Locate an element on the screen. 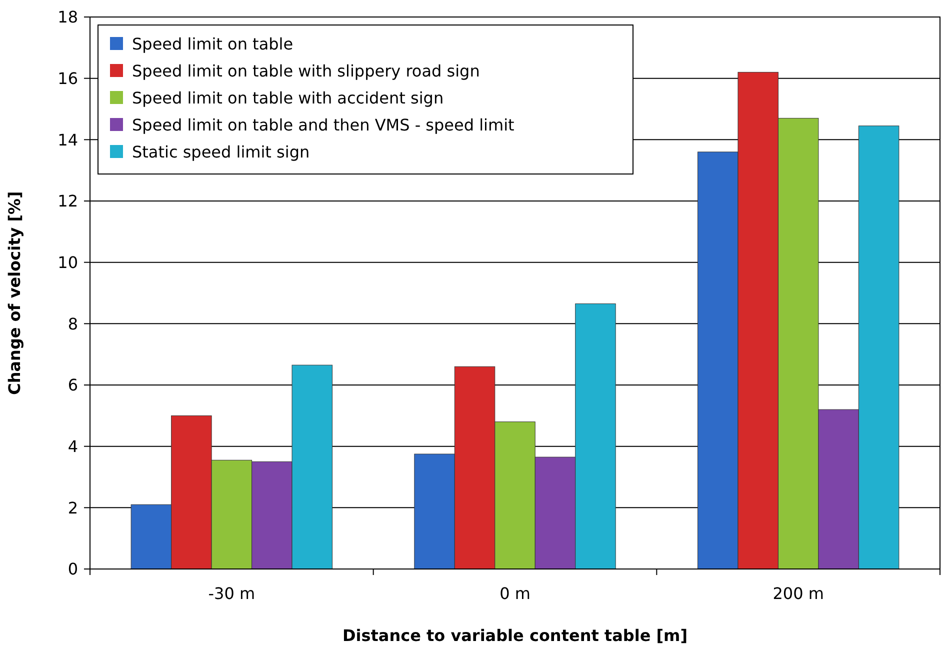  x-axis-title: Distance to variable content table [m] is located at coordinates (515, 635).